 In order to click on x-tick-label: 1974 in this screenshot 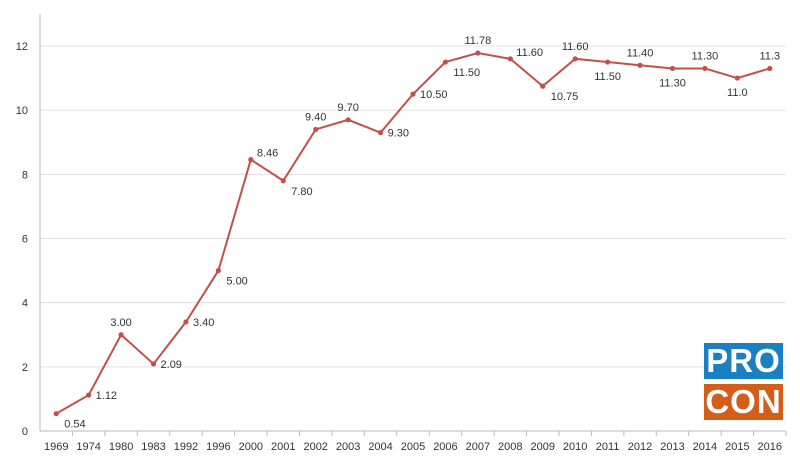, I will do `click(88, 447)`.